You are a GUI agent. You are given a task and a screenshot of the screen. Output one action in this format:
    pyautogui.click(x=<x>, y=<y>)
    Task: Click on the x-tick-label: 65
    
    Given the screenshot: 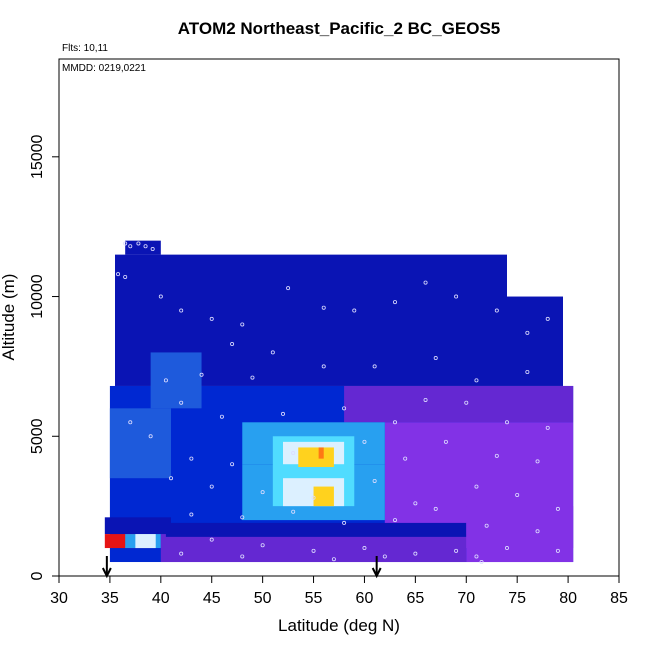 What is the action you would take?
    pyautogui.click(x=415, y=598)
    